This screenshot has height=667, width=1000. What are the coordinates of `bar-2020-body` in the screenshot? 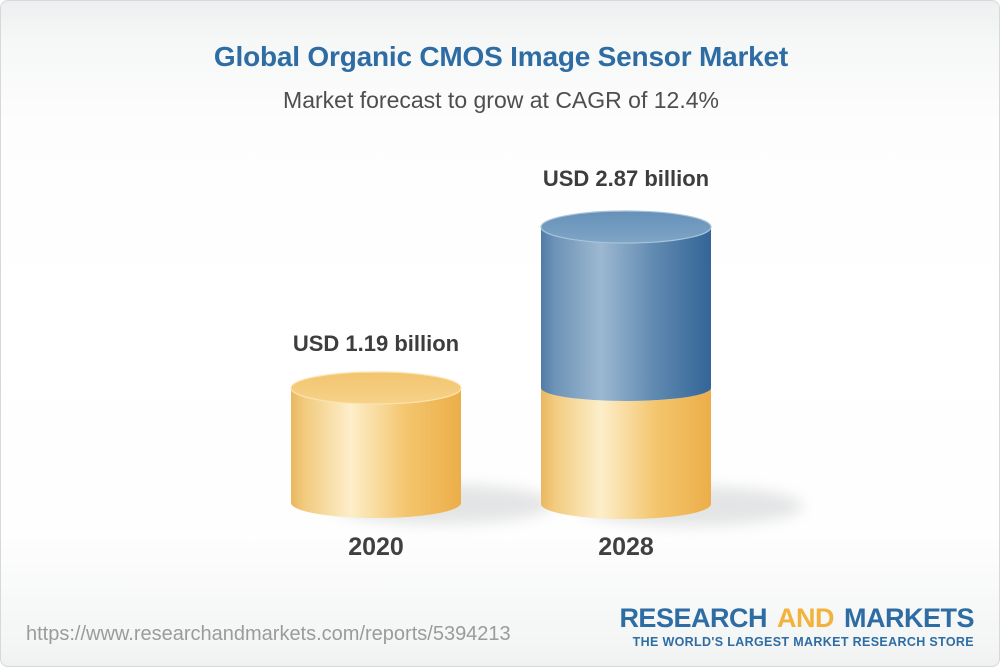 It's located at (376, 453).